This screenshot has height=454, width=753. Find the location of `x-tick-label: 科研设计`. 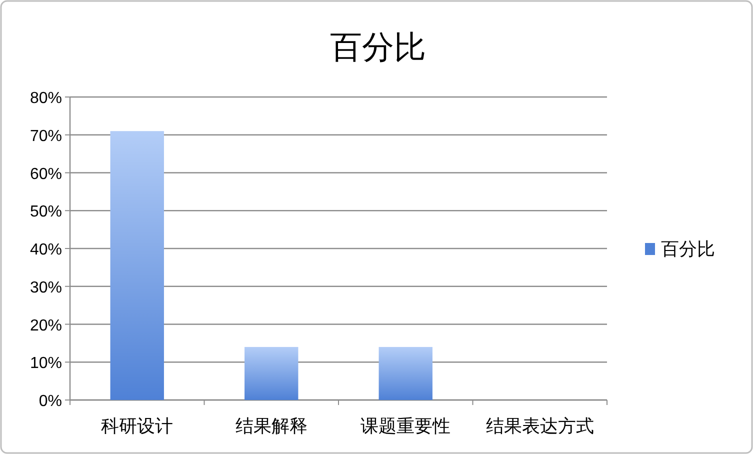

x-tick-label: 科研设计 is located at coordinates (137, 426).